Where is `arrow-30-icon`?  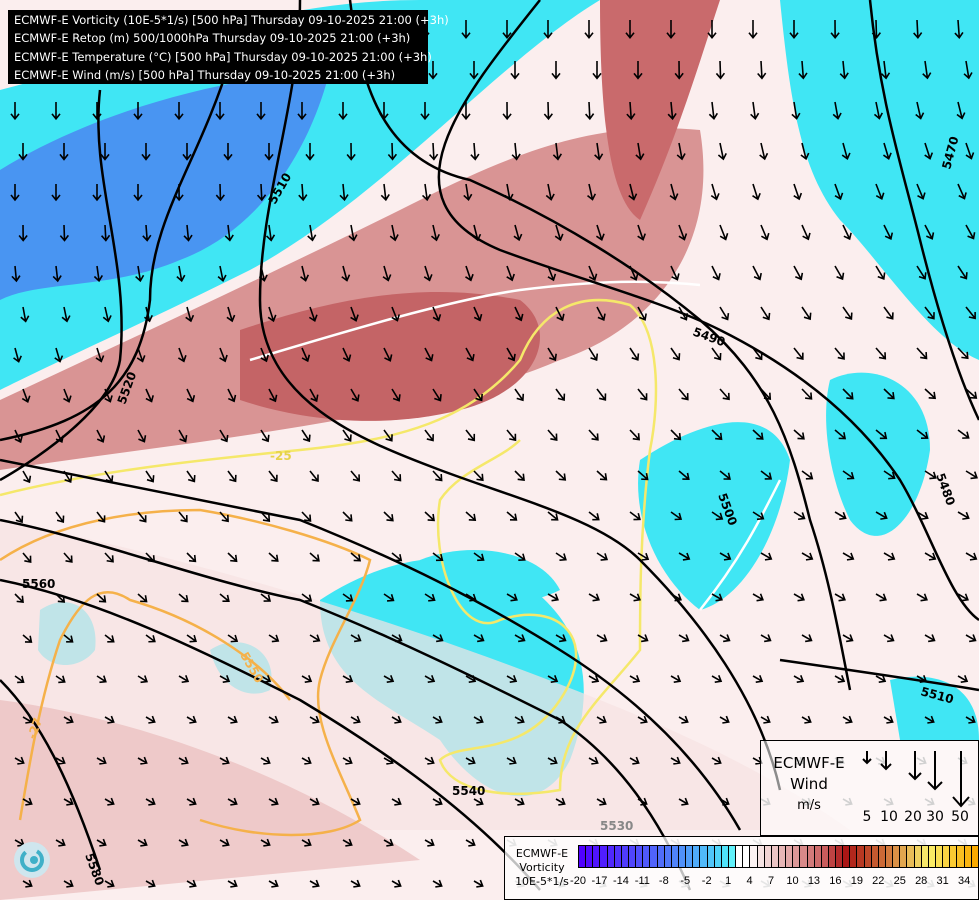 arrow-30-icon is located at coordinates (935, 771).